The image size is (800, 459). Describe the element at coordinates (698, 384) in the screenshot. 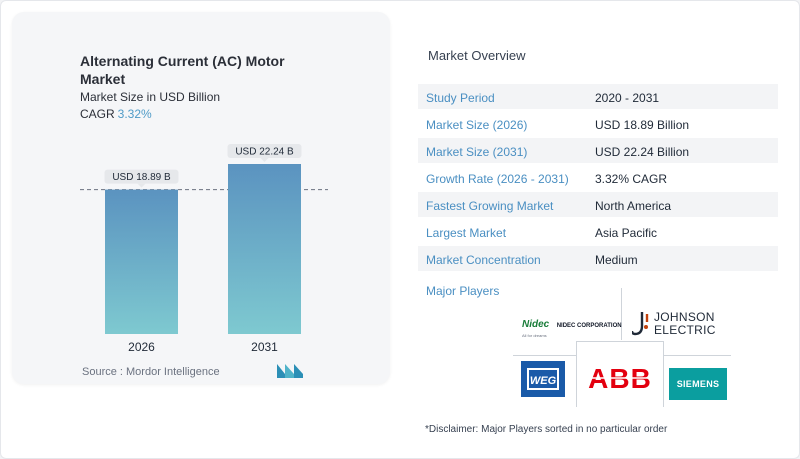

I see `siemens-logo: SIEMENS` at that location.